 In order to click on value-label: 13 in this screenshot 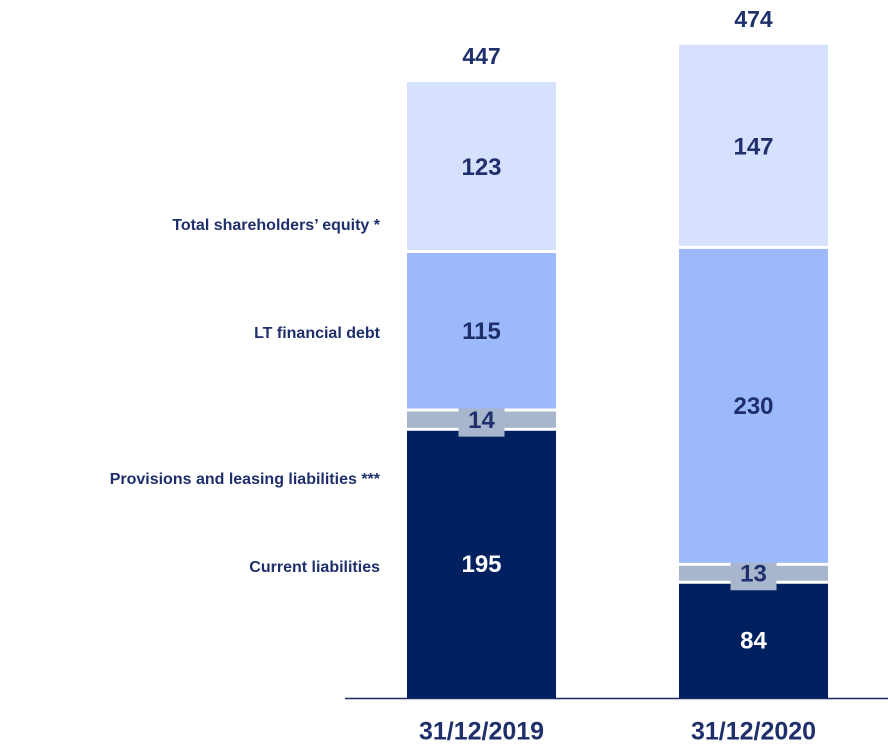, I will do `click(753, 574)`.